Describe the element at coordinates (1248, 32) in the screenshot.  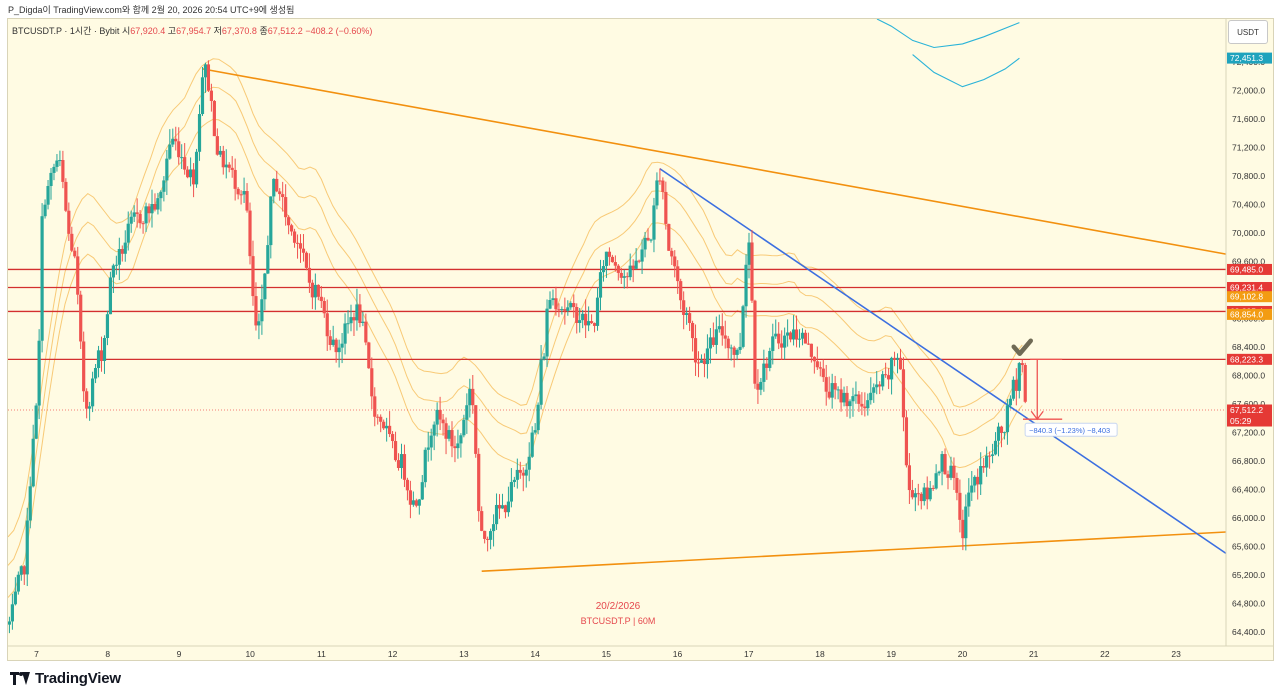
I see `currency-selector: USDT` at that location.